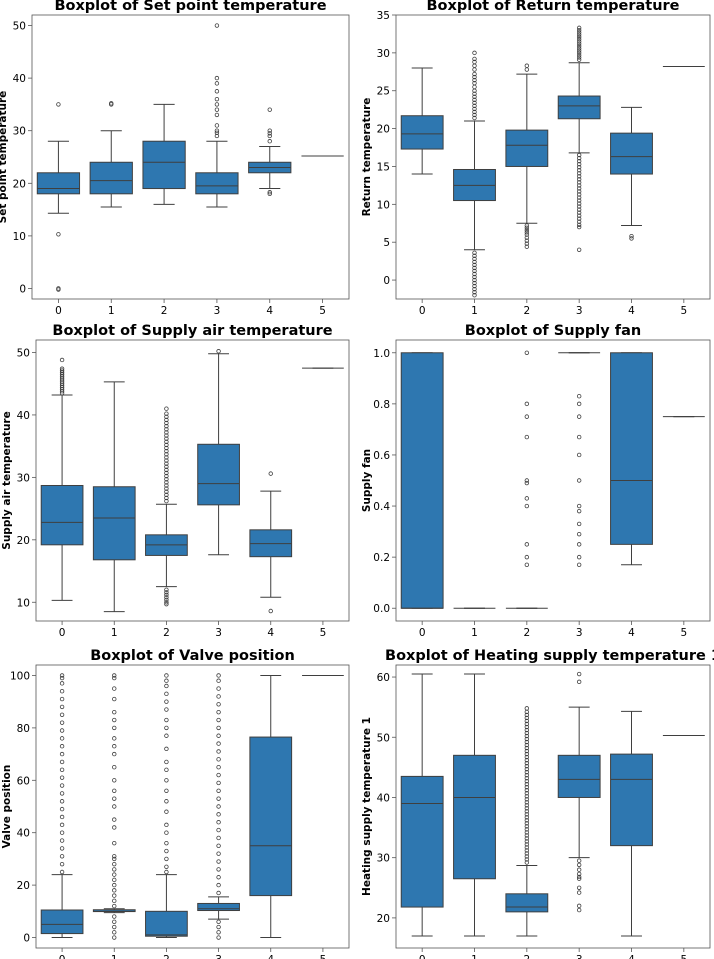 The image size is (714, 959). What do you see at coordinates (19, 27) in the screenshot?
I see `y-tick-label: 50` at bounding box center [19, 27].